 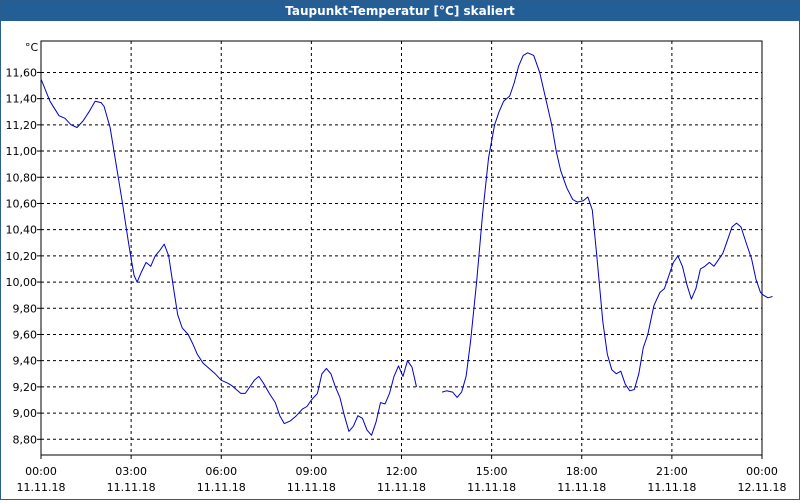 I want to click on y-tick-label: 10,20, so click(x=22, y=256).